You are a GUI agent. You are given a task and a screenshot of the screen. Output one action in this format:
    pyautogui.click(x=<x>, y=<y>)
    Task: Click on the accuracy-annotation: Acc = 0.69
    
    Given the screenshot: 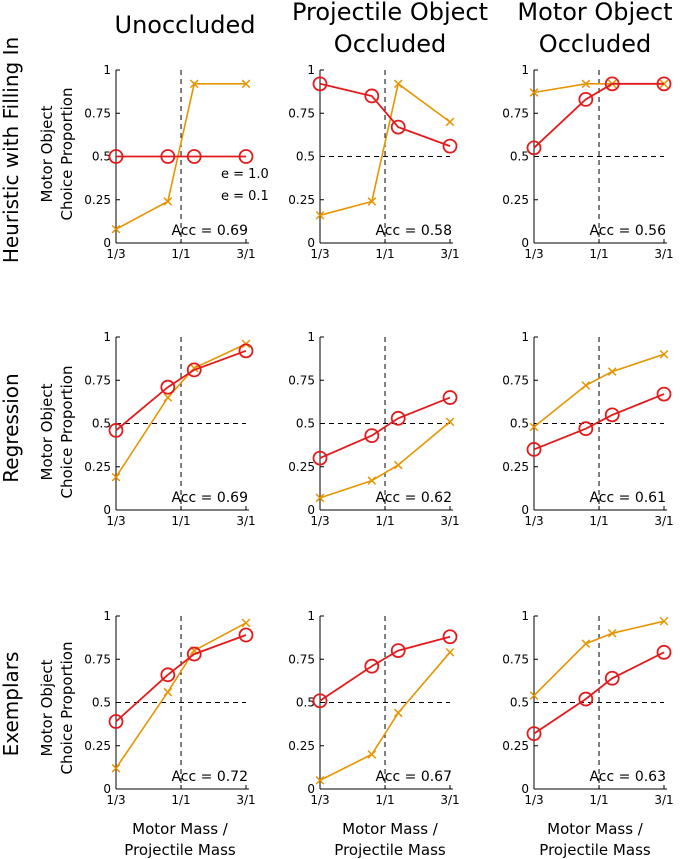 What is the action you would take?
    pyautogui.click(x=209, y=231)
    